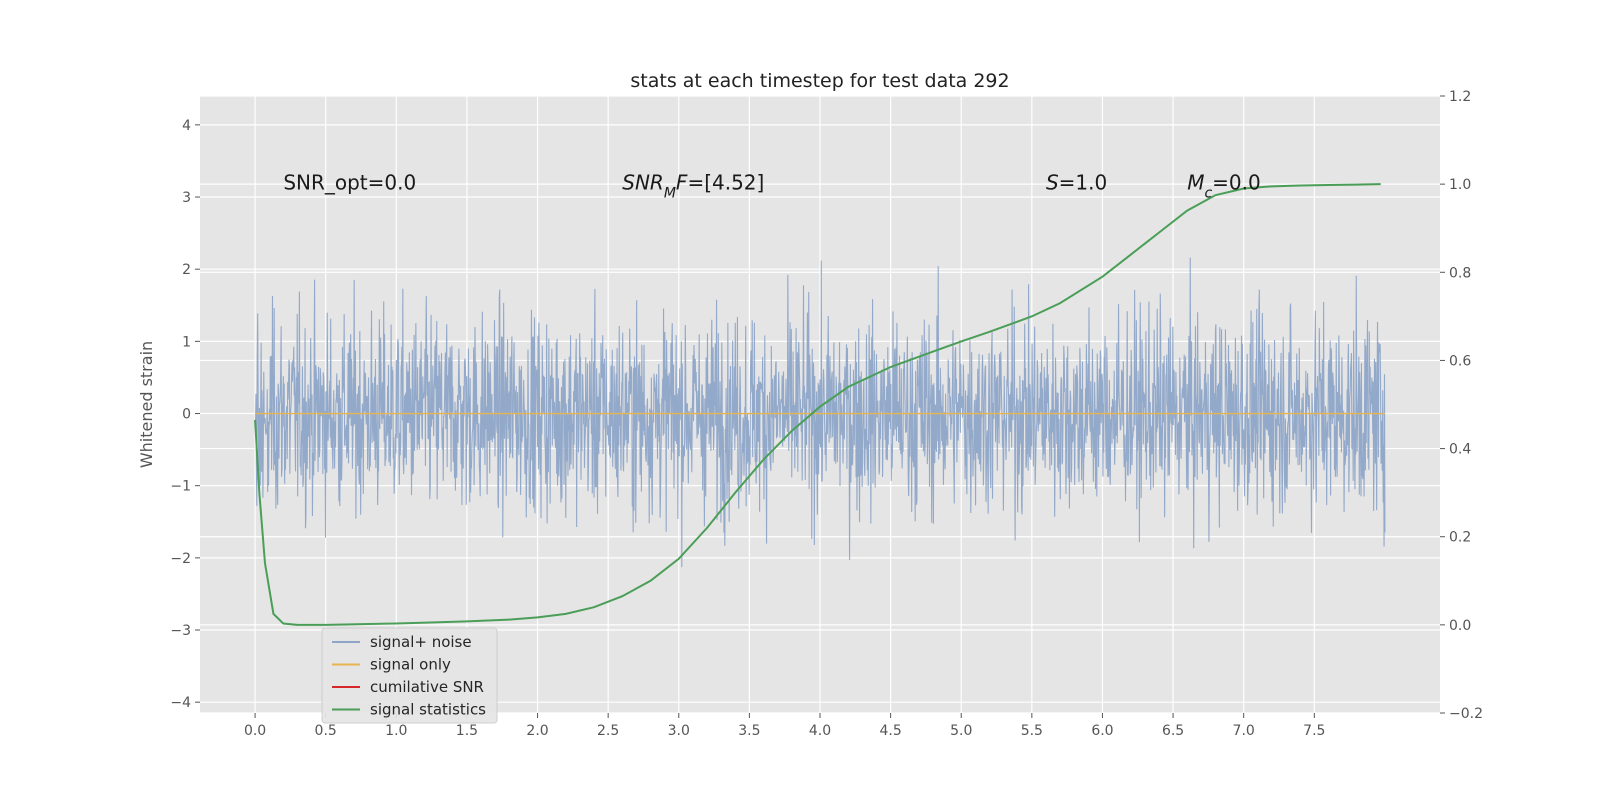 The image size is (1600, 800). Describe the element at coordinates (180, 631) in the screenshot. I see `y-tick-label: −3` at that location.